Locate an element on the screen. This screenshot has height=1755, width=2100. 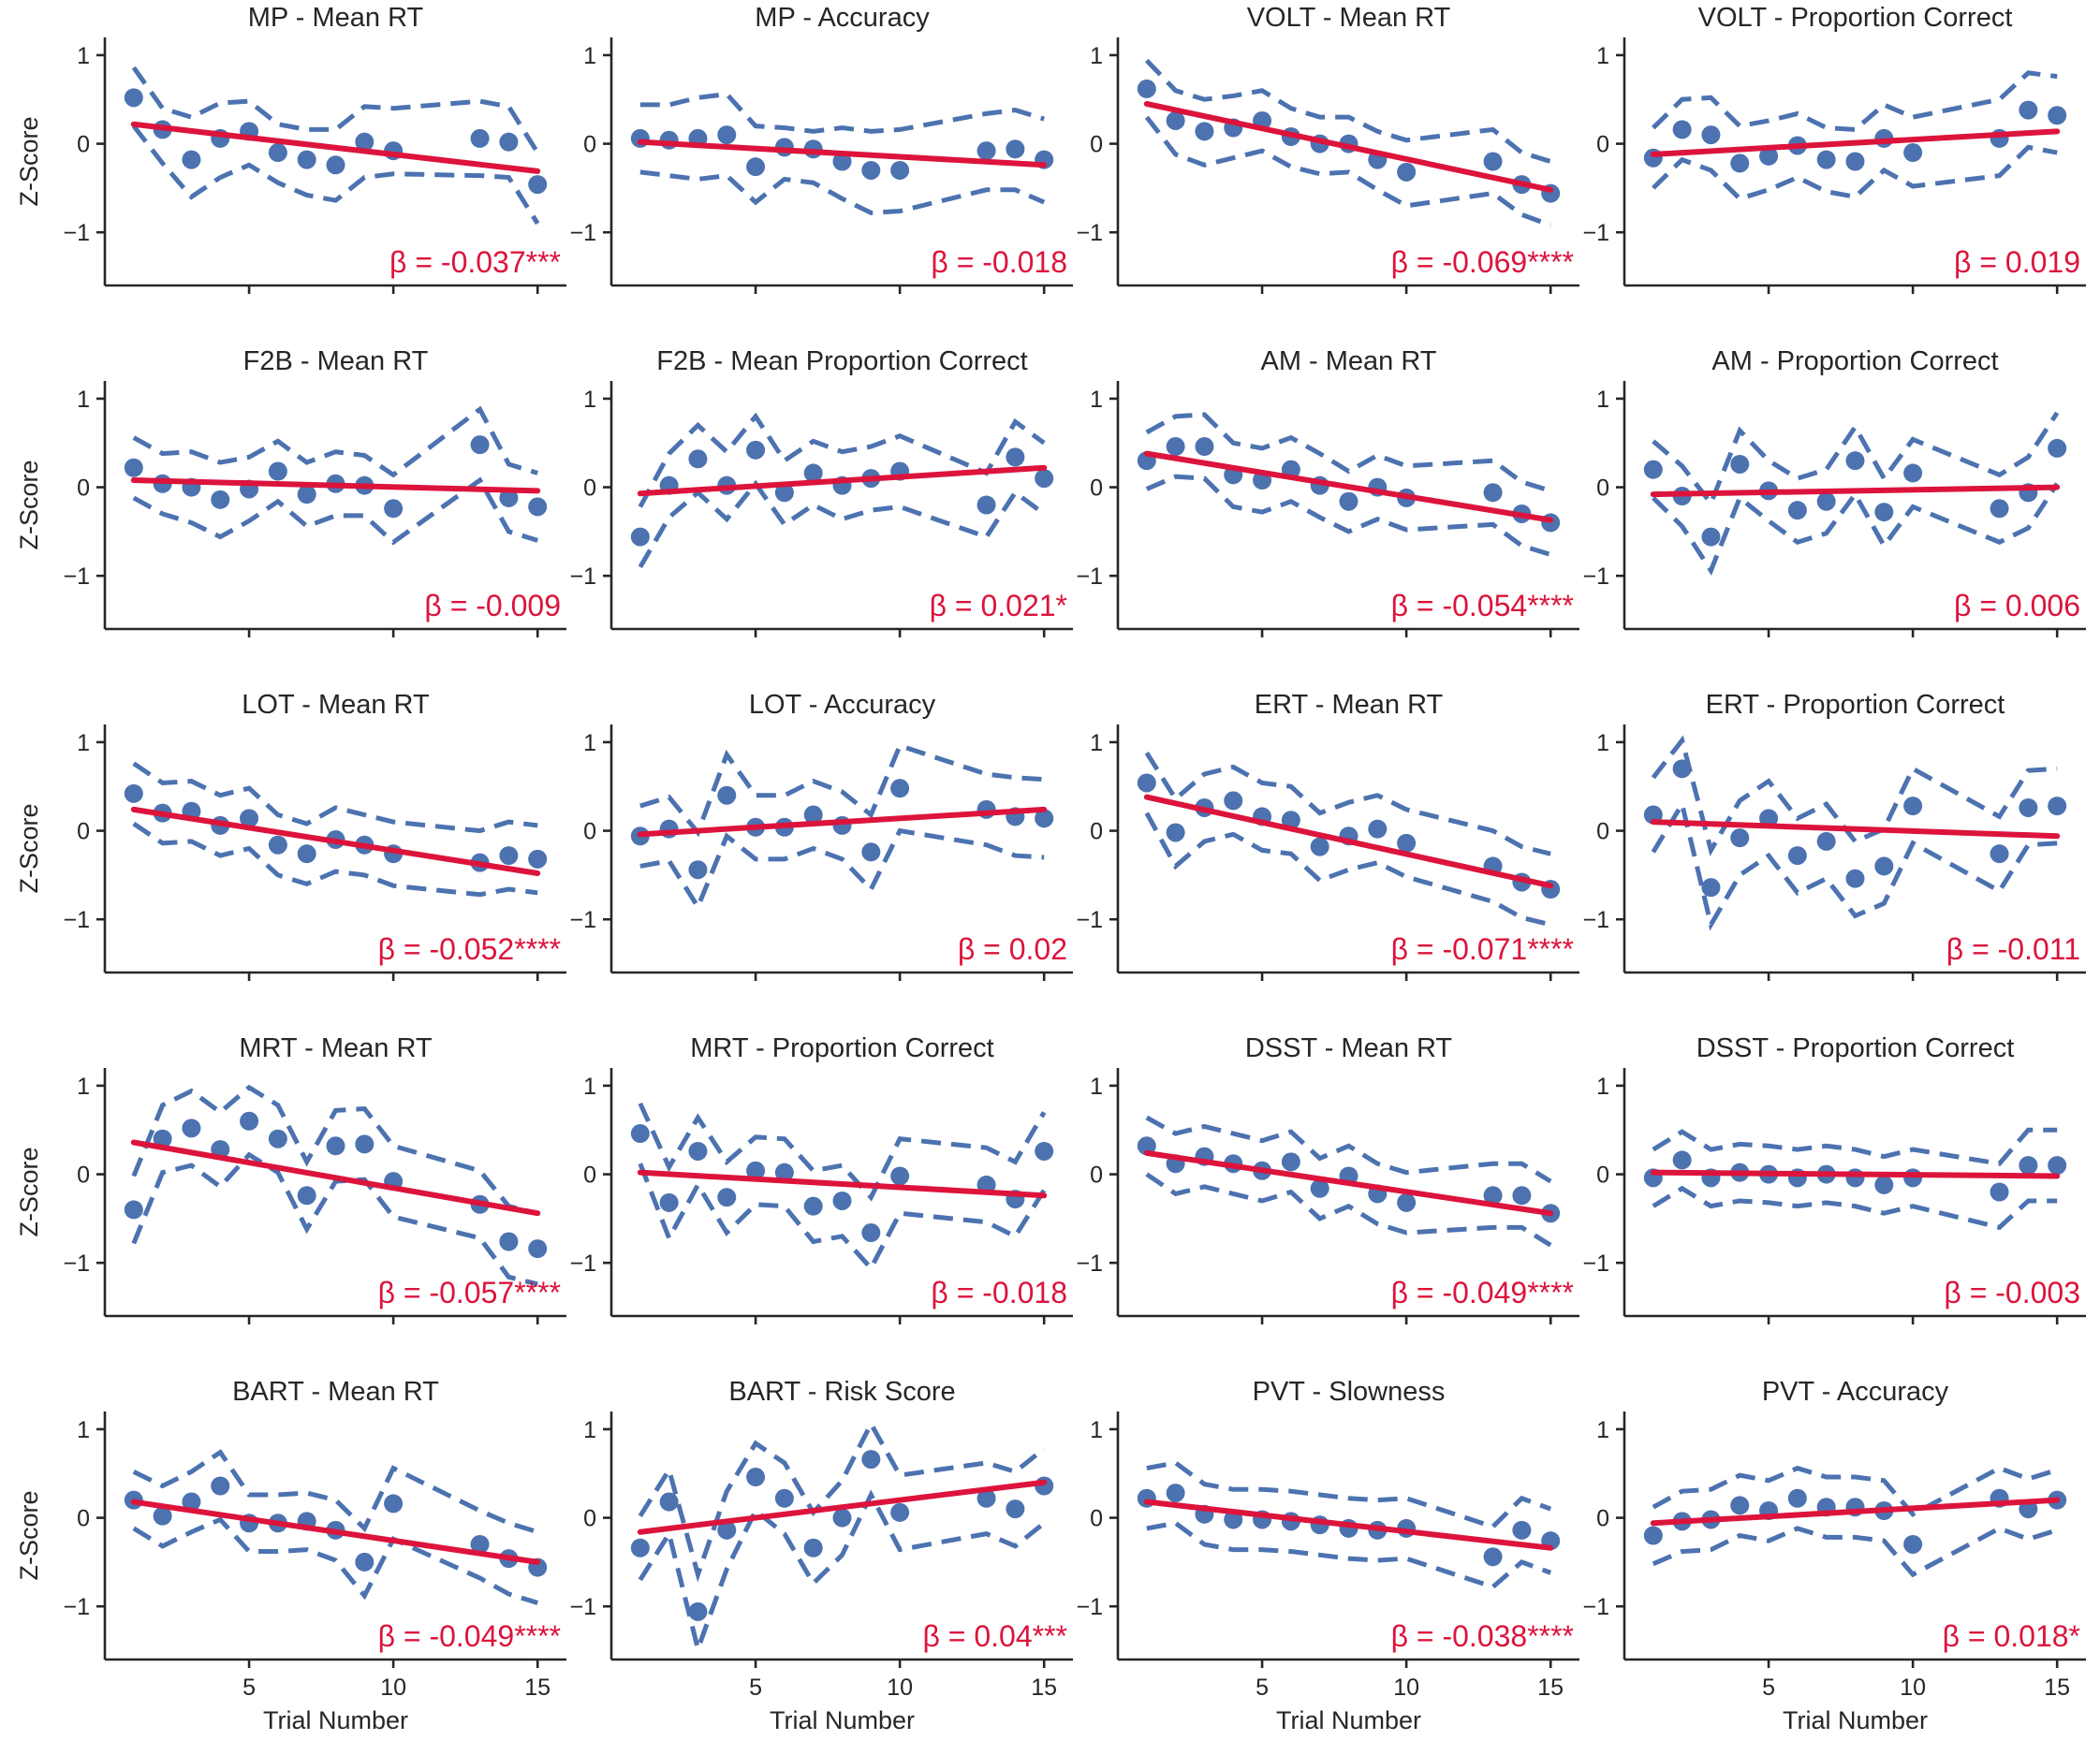
chart-19-point is located at coordinates (1522, 1530).